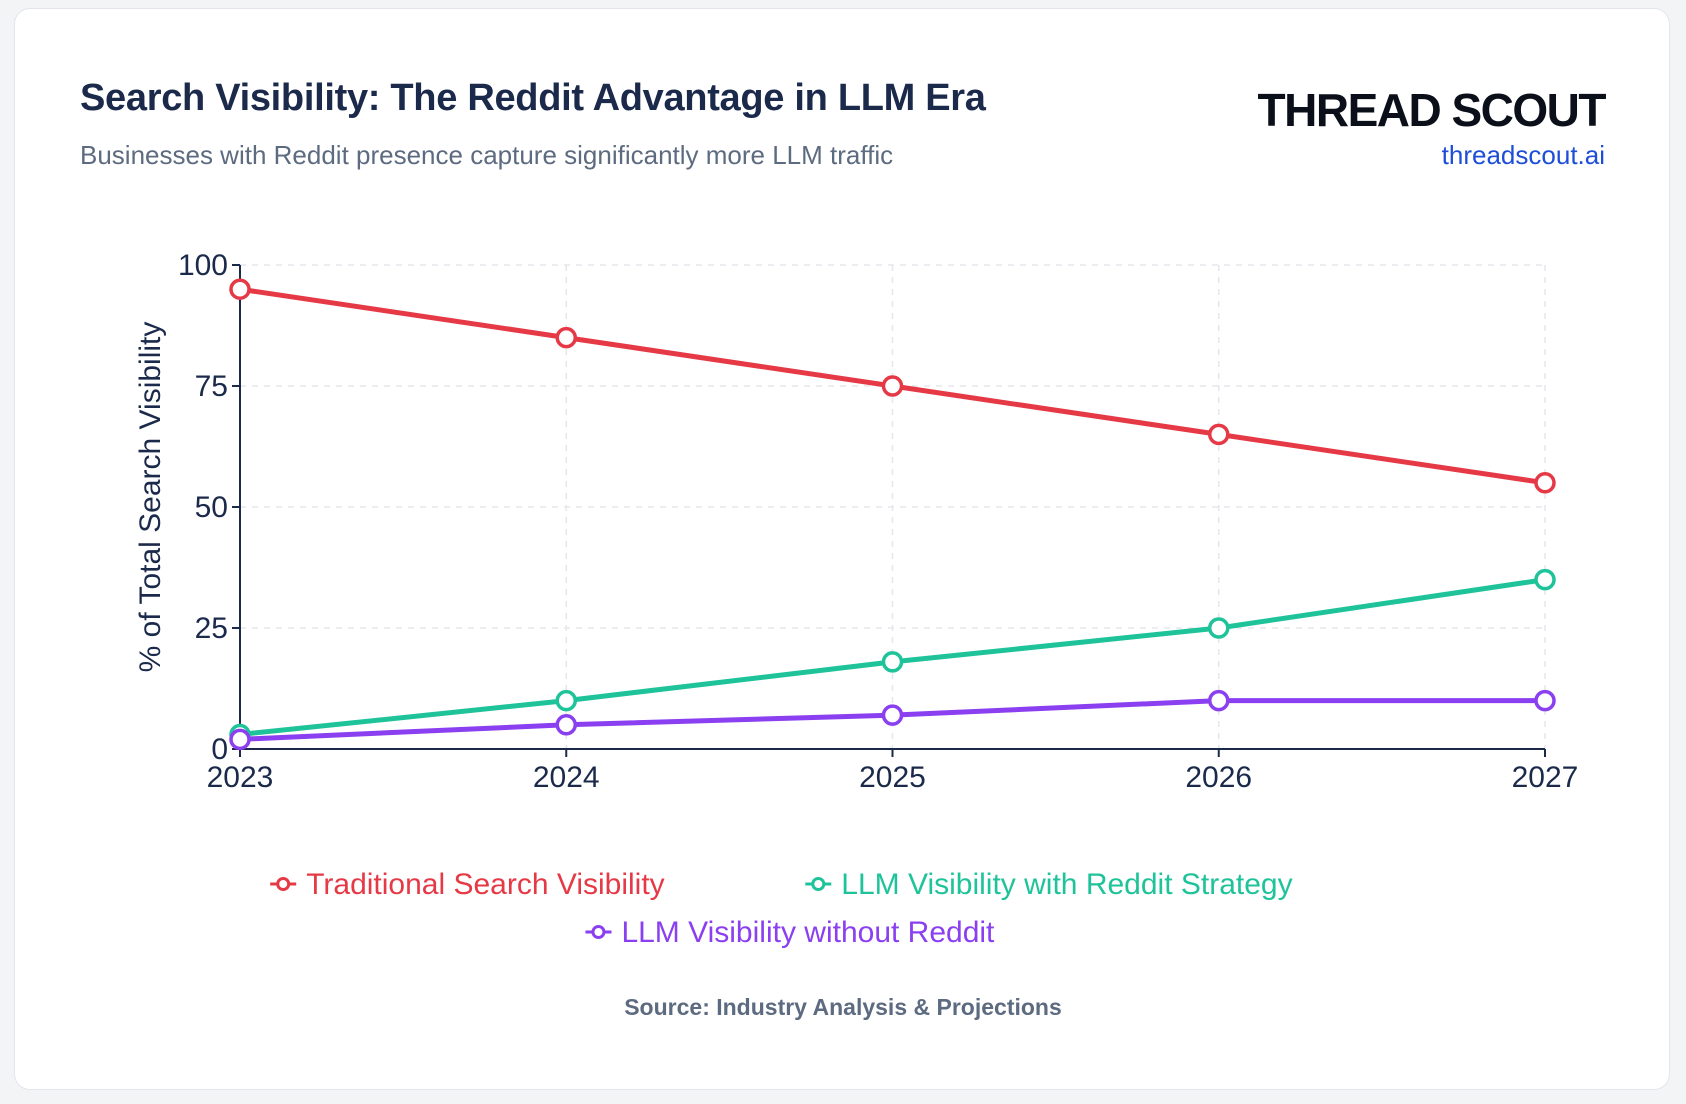 The width and height of the screenshot is (1686, 1104). I want to click on legend-item-label: LLM Visibility without Reddit, so click(808, 932).